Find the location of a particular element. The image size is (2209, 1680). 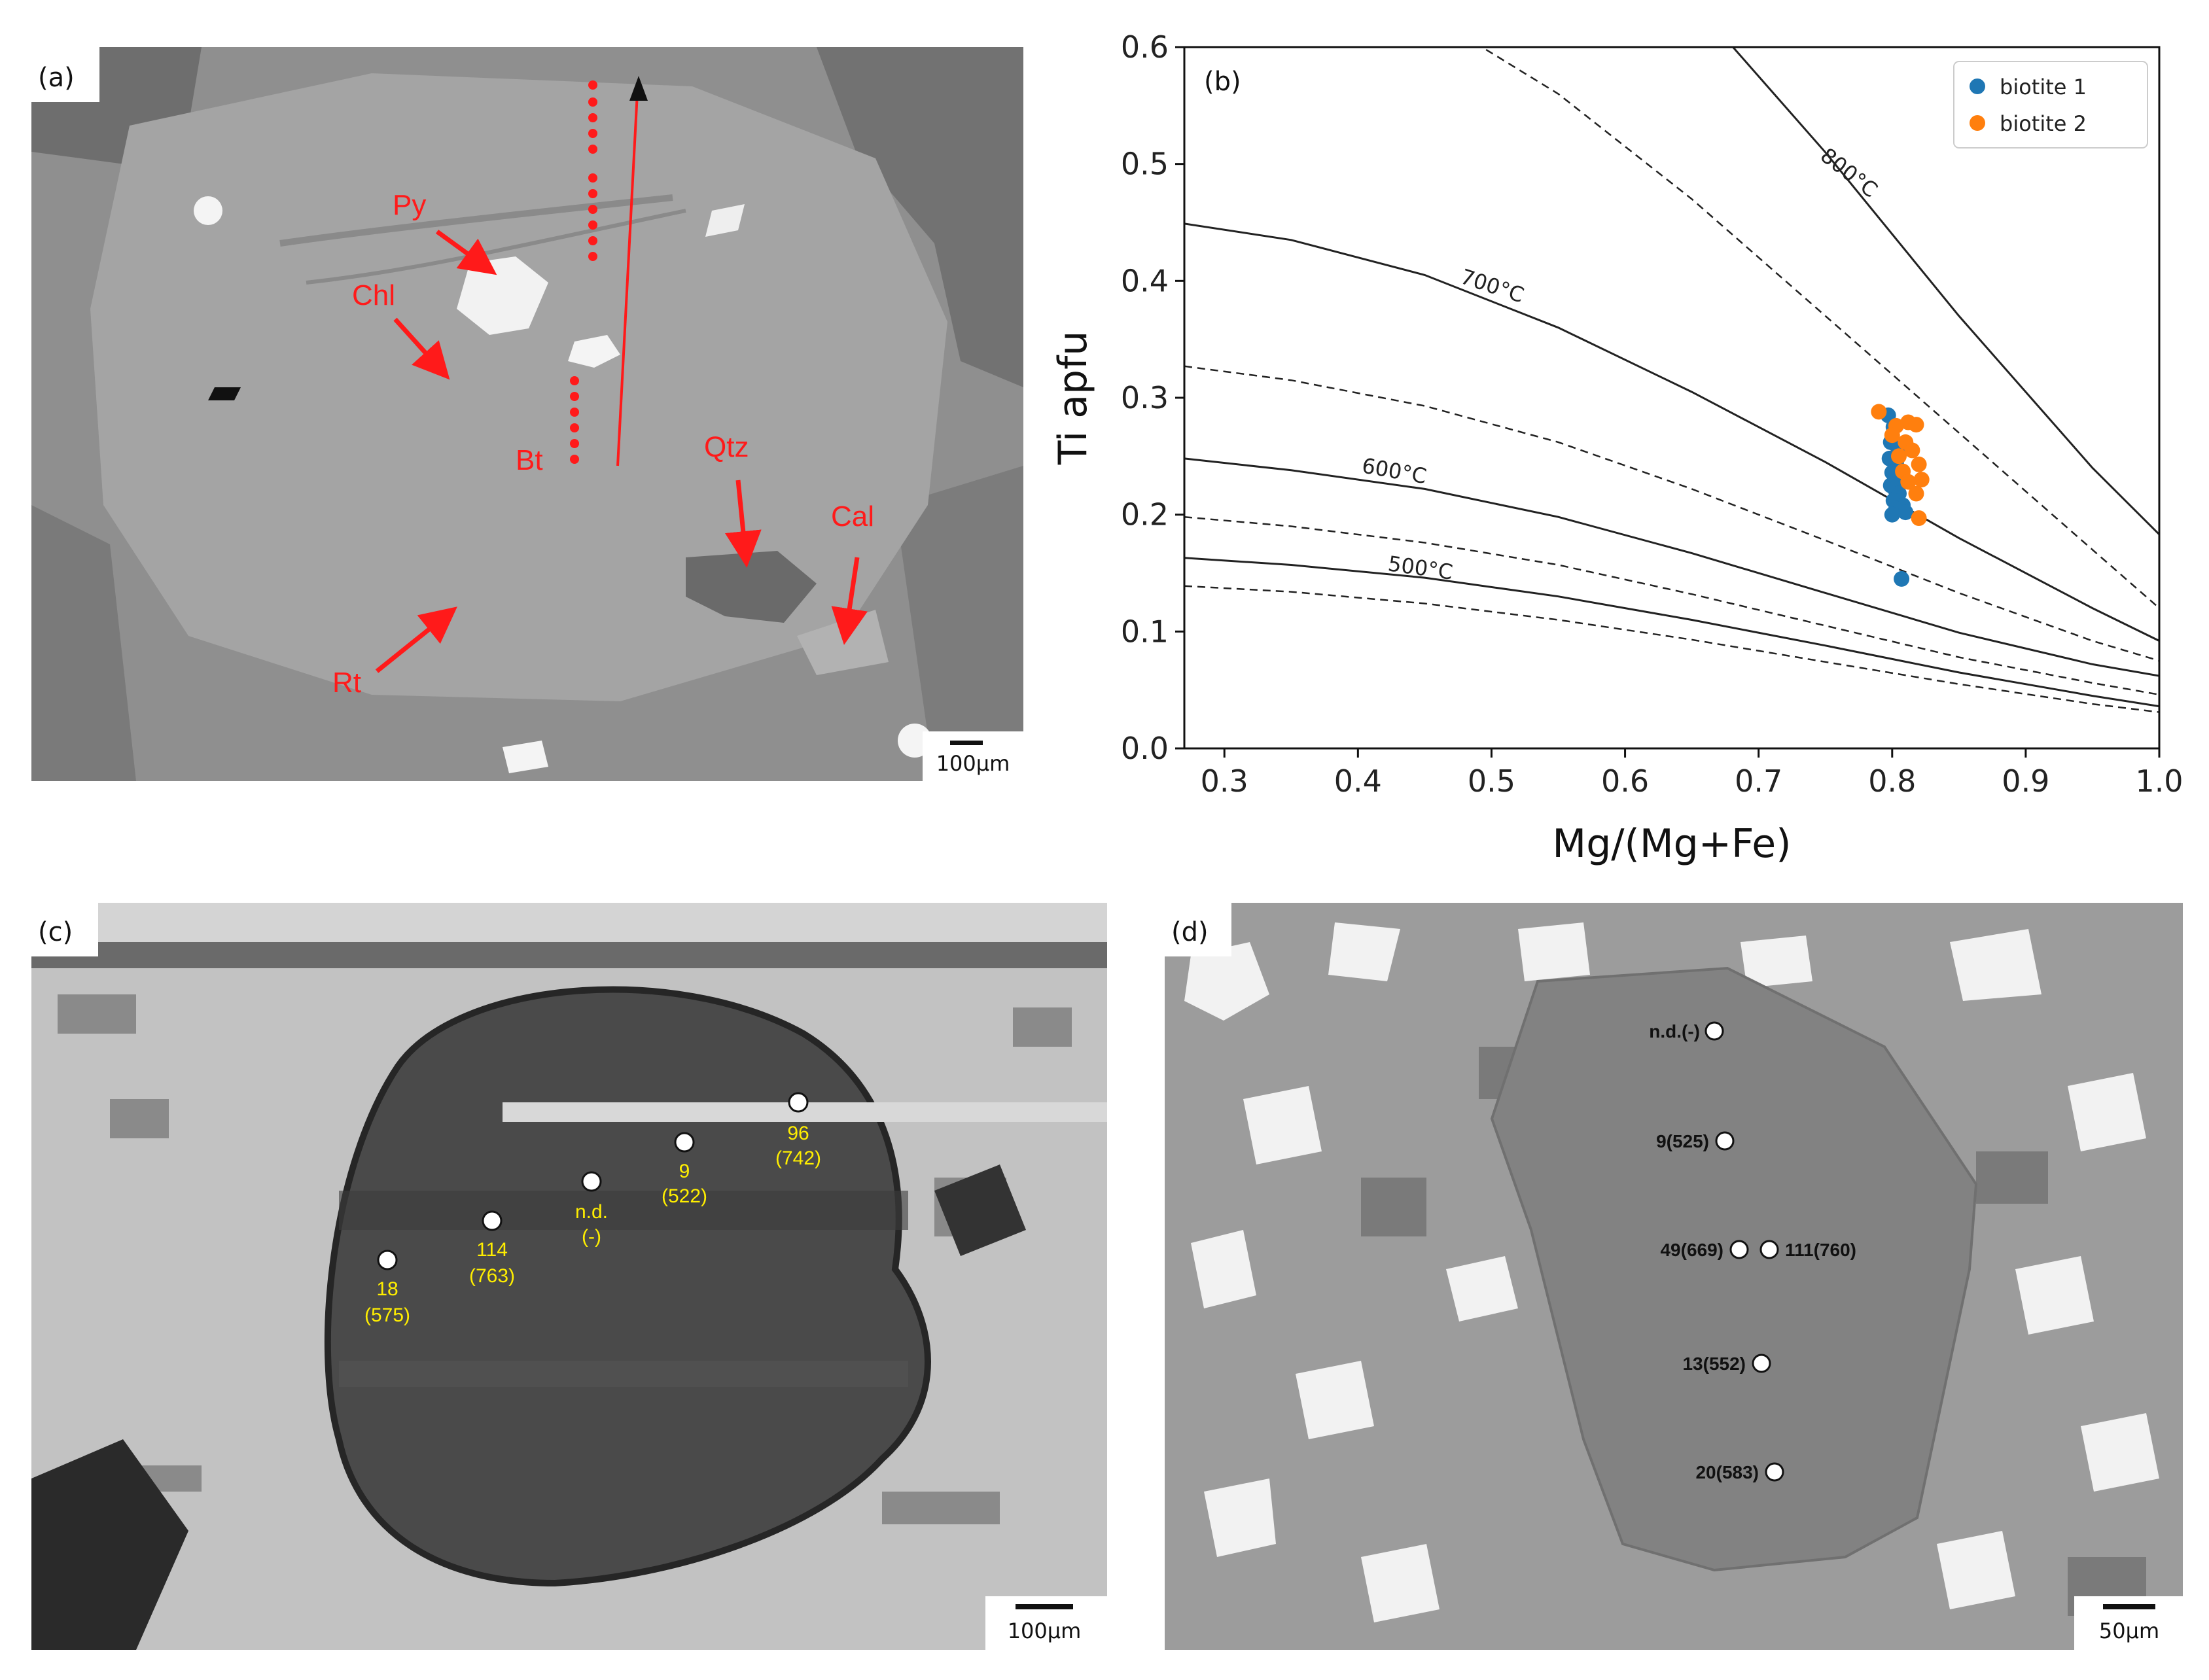

spot-18-id: 18 is located at coordinates (387, 1289).